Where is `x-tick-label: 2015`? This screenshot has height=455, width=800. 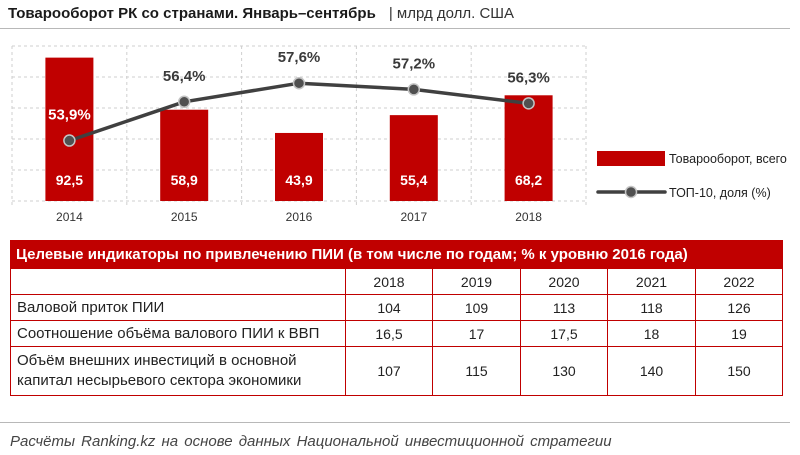
x-tick-label: 2015 is located at coordinates (184, 217).